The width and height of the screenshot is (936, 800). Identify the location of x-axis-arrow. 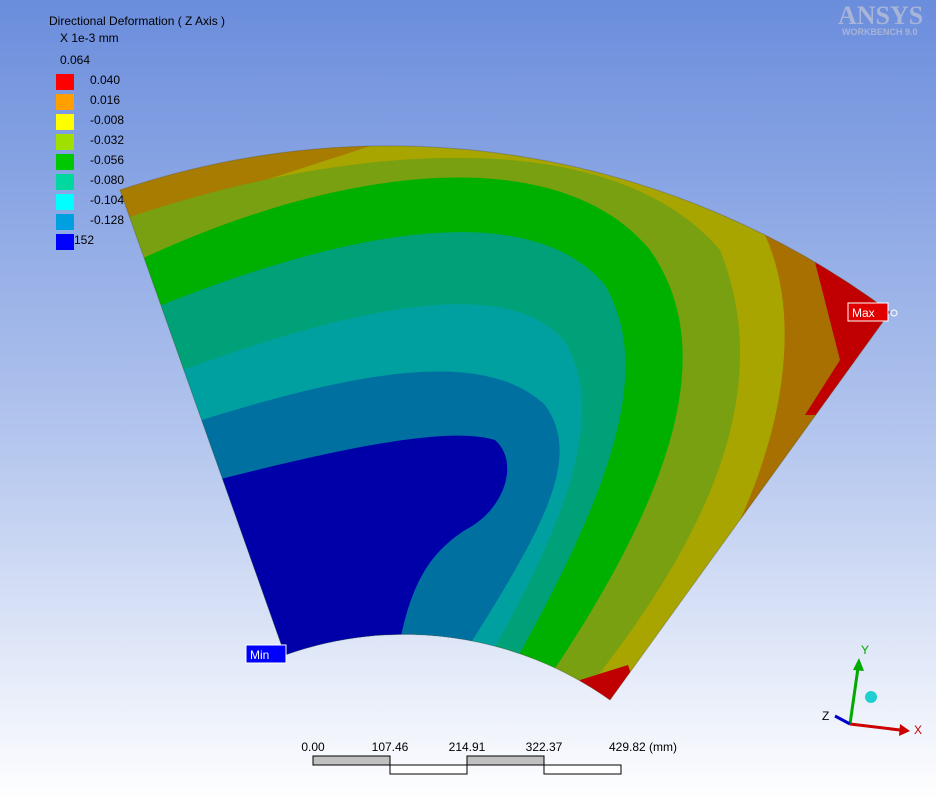
(875, 727).